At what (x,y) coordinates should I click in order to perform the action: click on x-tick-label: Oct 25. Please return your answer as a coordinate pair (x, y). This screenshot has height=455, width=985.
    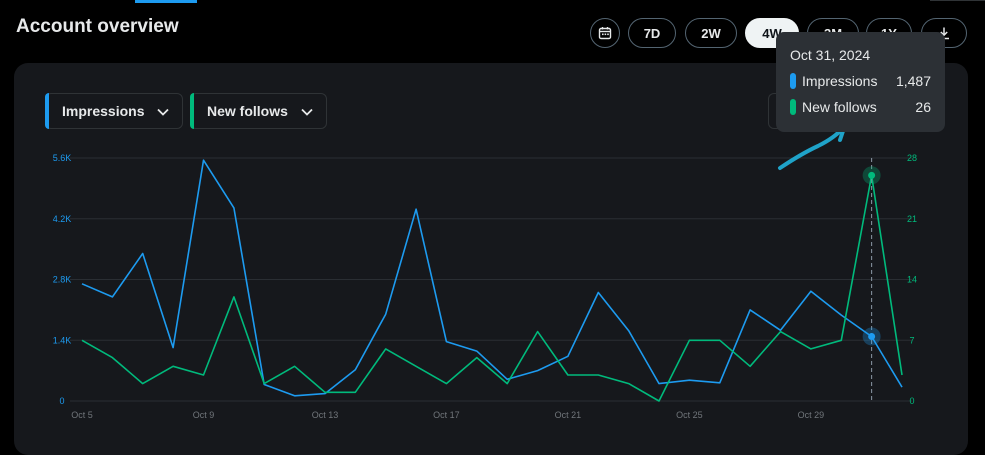
    Looking at the image, I should click on (689, 415).